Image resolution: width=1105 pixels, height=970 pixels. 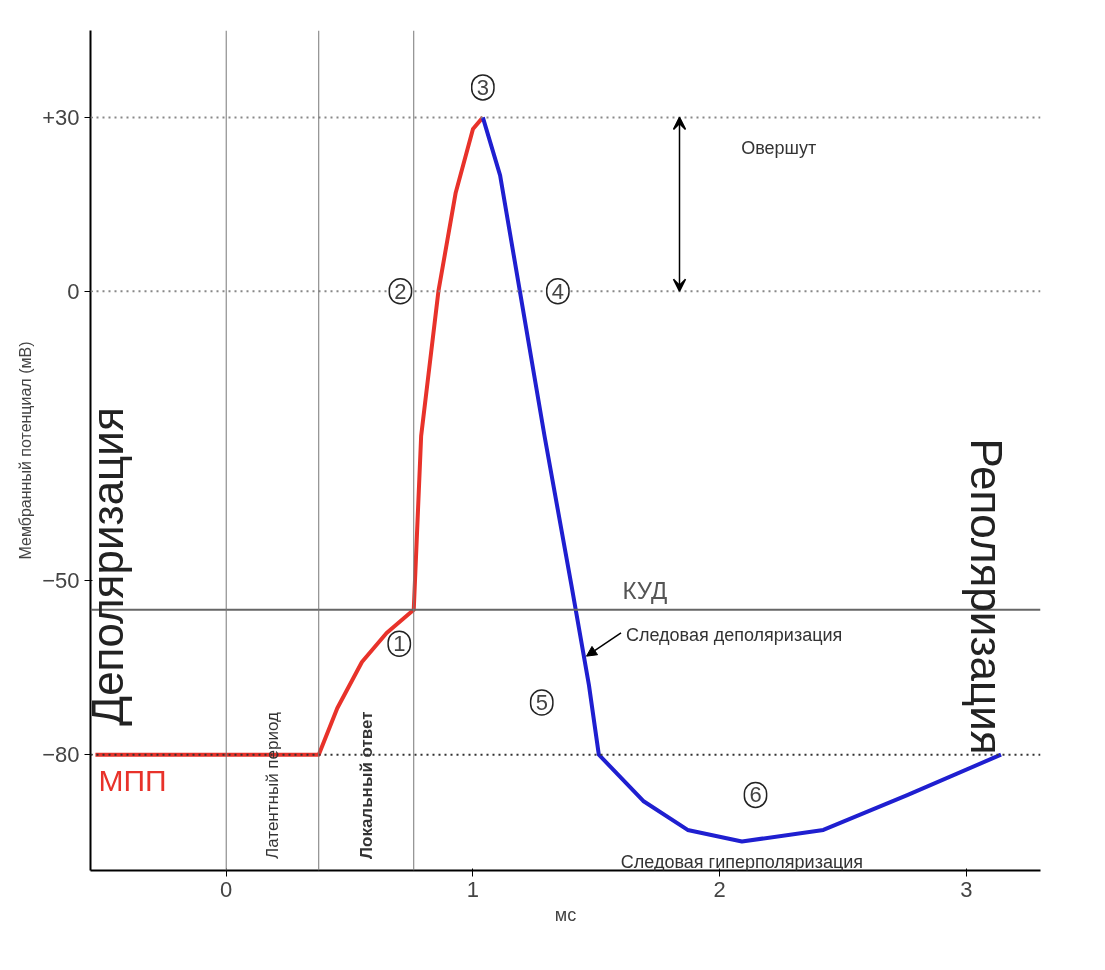 I want to click on annotation: Следовая деполяризация, so click(x=734, y=634).